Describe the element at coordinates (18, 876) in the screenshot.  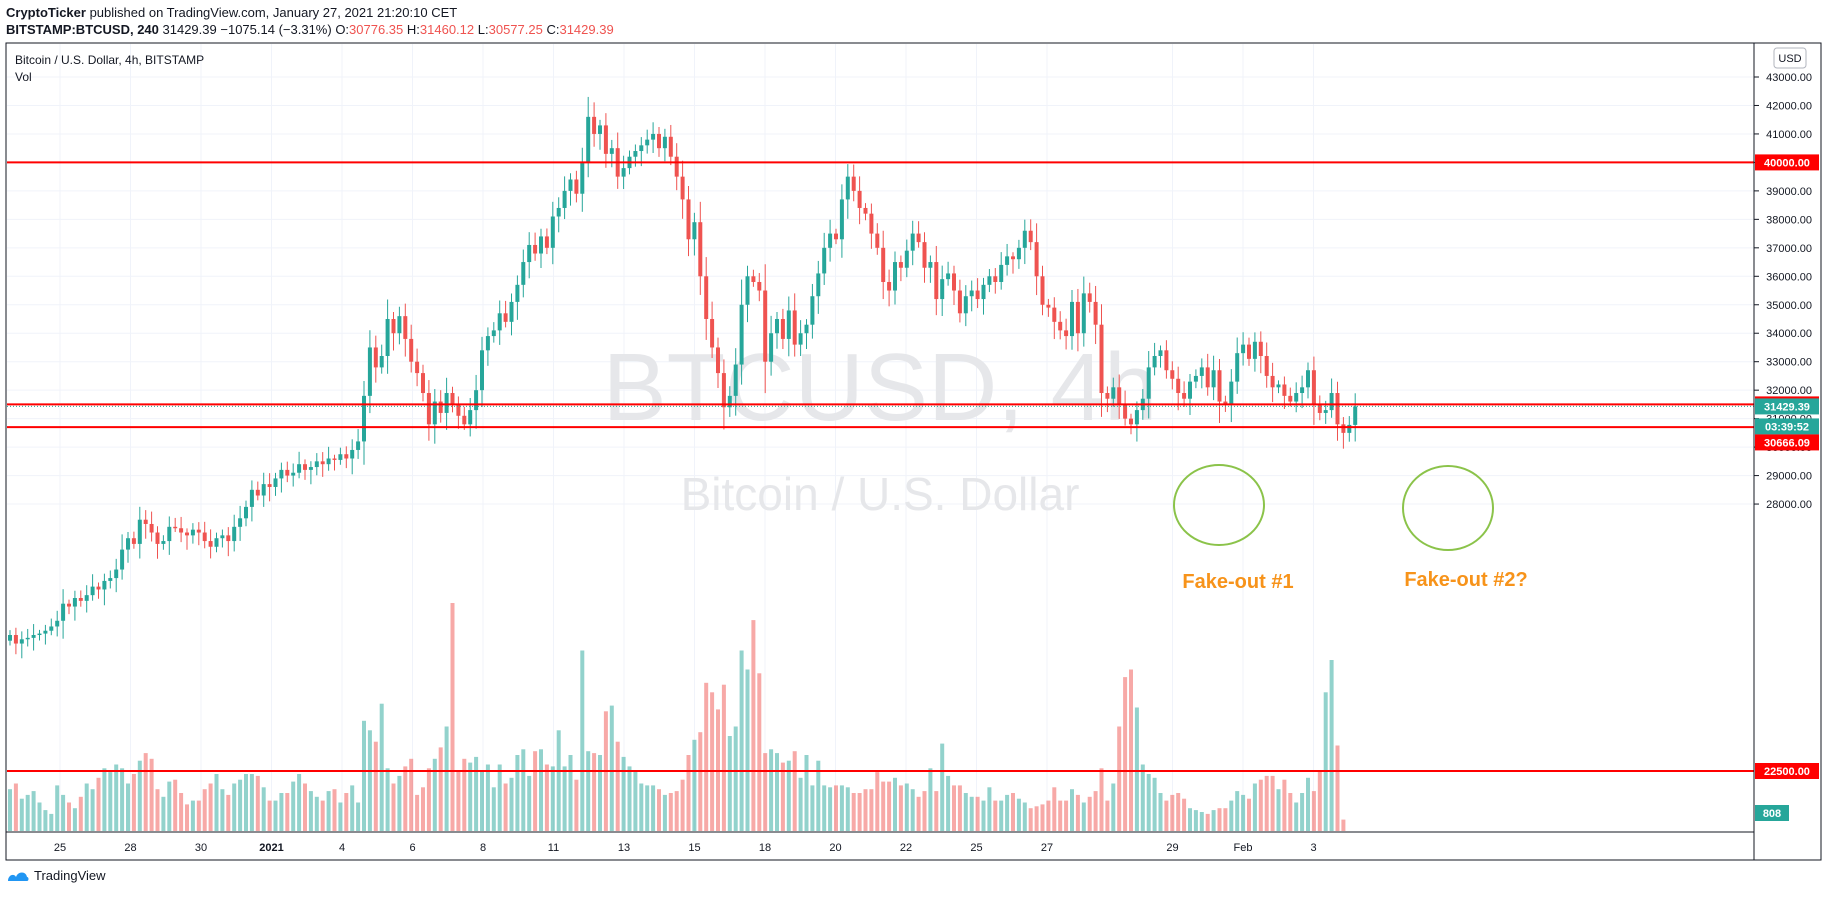
I see `tradingview-logo-icon` at that location.